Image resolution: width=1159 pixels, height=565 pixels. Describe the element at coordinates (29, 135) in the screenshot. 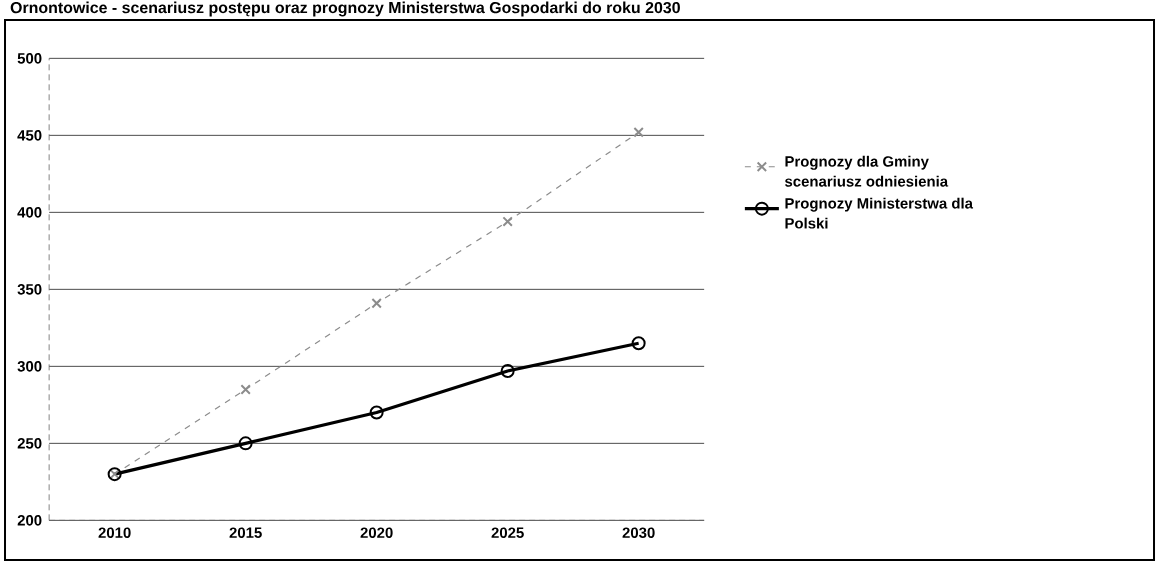

I see `y-tick-label: 450` at that location.